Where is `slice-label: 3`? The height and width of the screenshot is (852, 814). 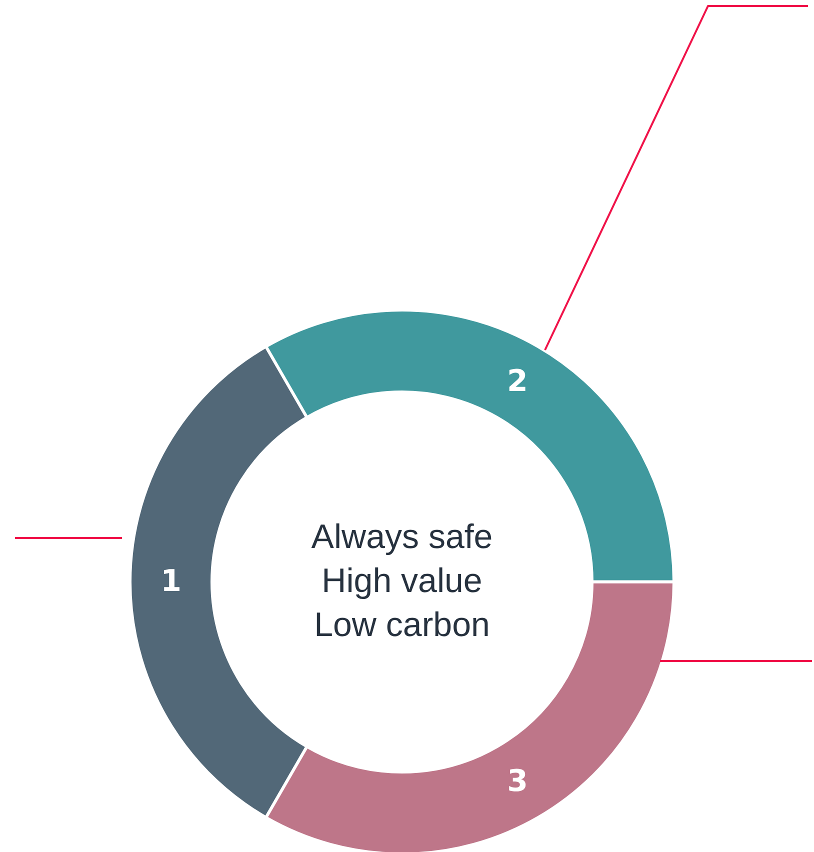 slice-label: 3 is located at coordinates (517, 782).